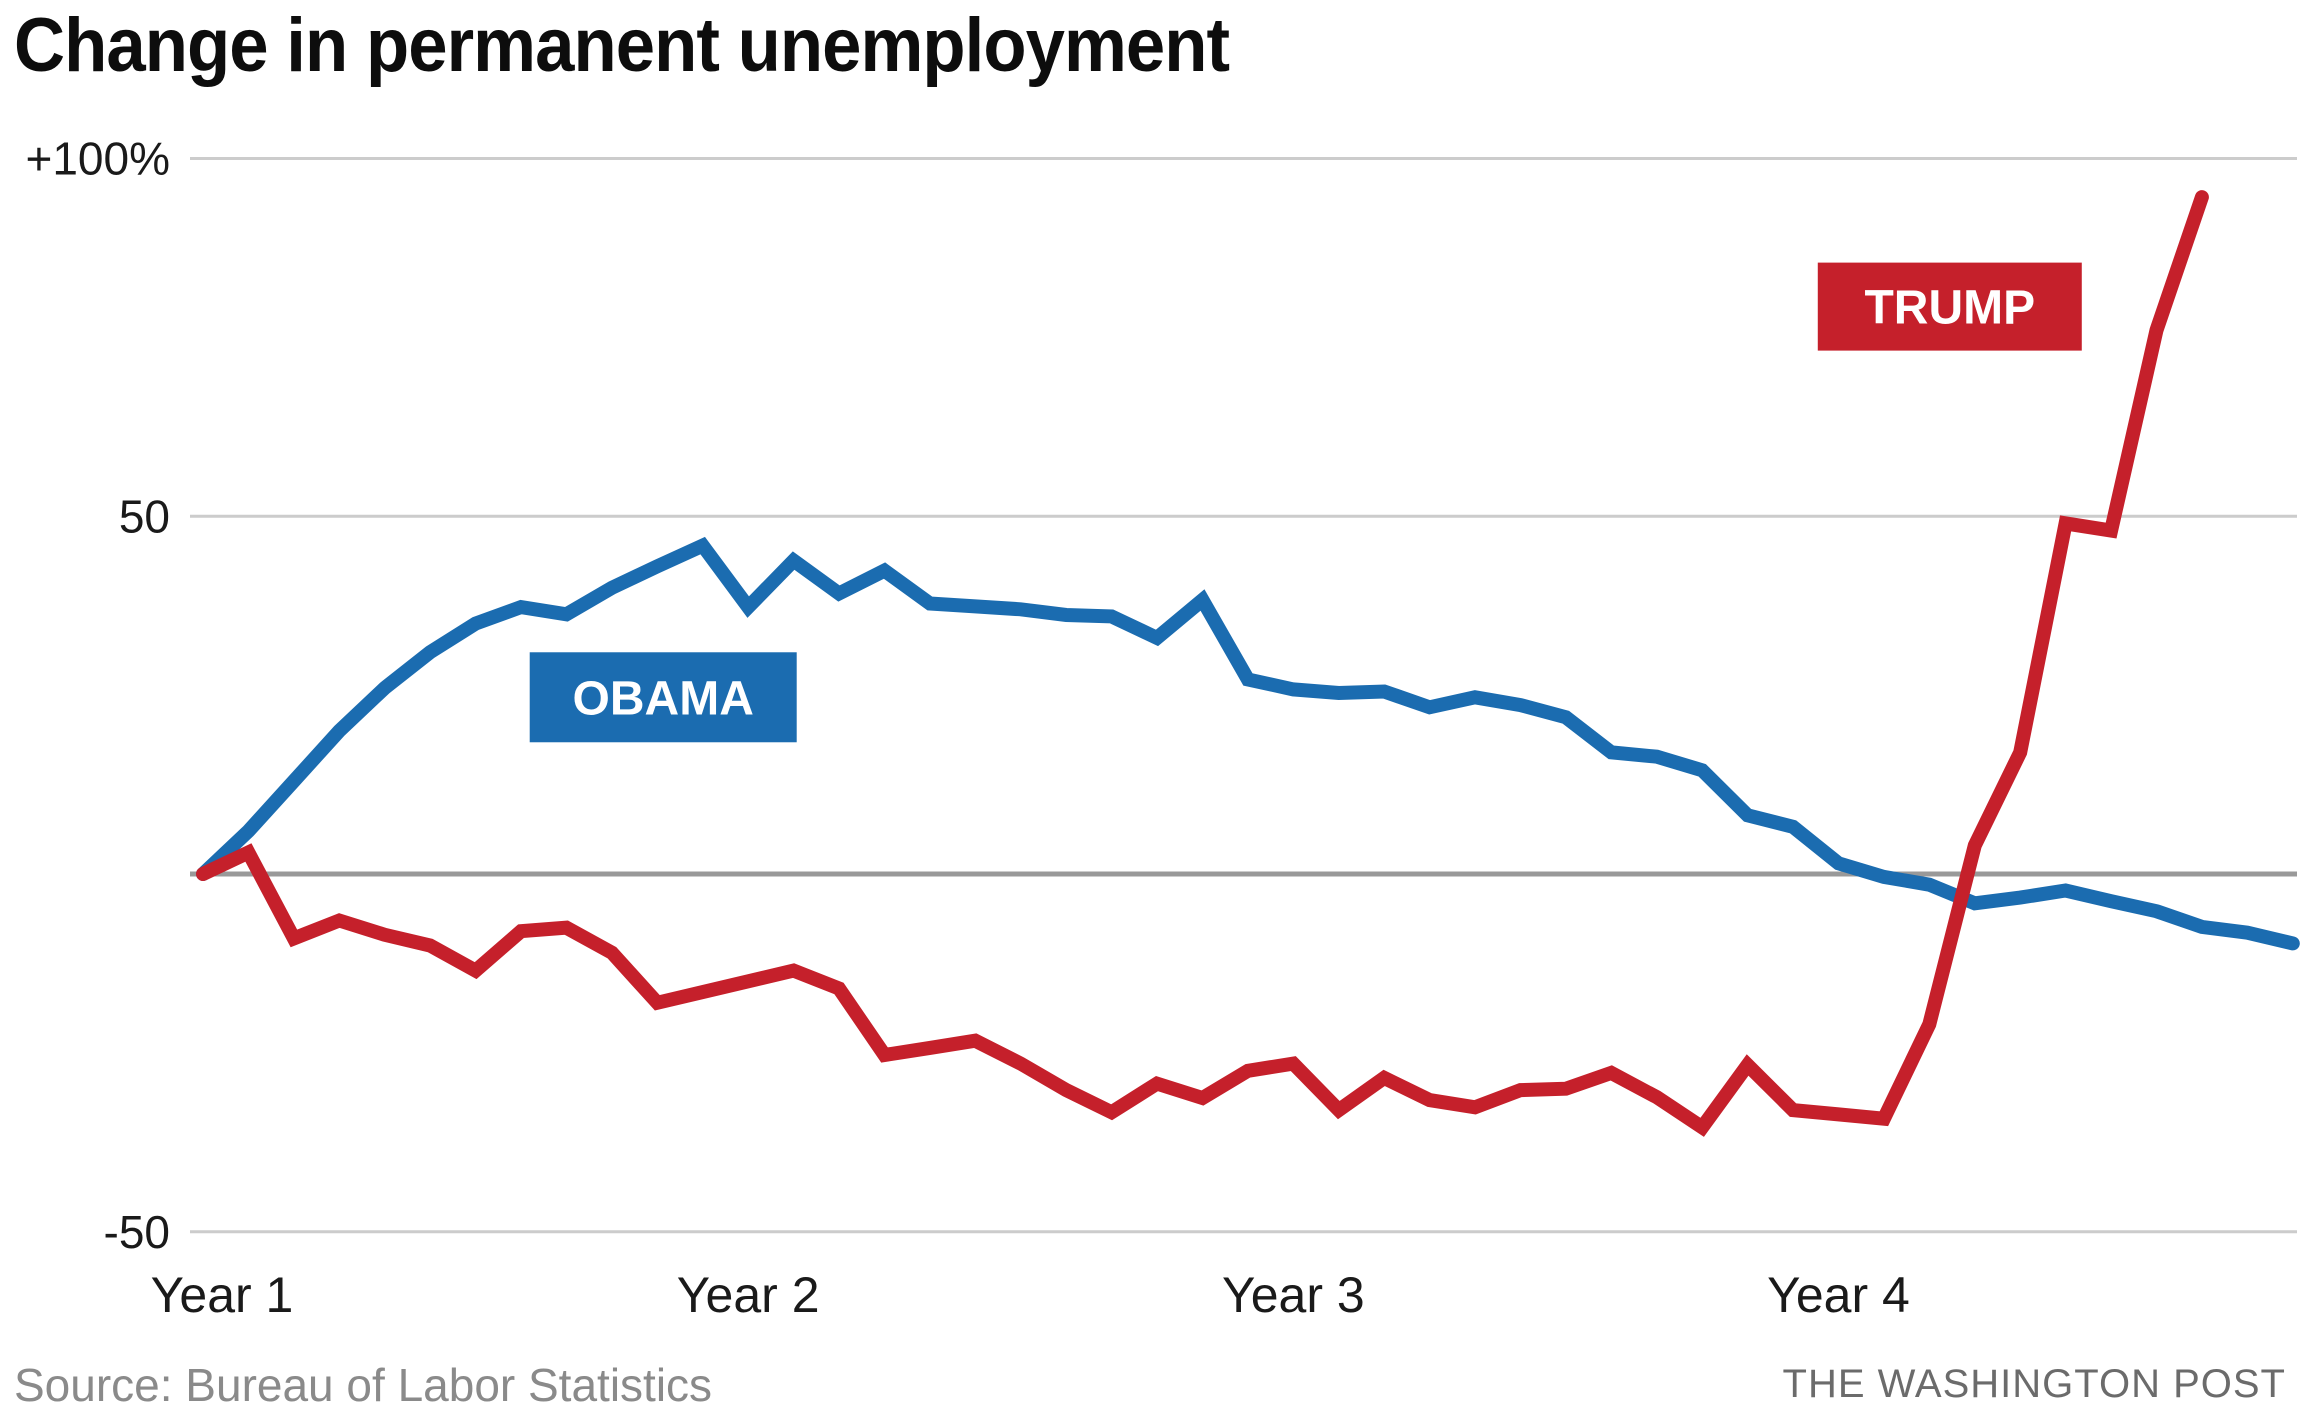 This screenshot has width=2300, height=1415. I want to click on publisher-credit: THE WASHINGTON POST, so click(2034, 1384).